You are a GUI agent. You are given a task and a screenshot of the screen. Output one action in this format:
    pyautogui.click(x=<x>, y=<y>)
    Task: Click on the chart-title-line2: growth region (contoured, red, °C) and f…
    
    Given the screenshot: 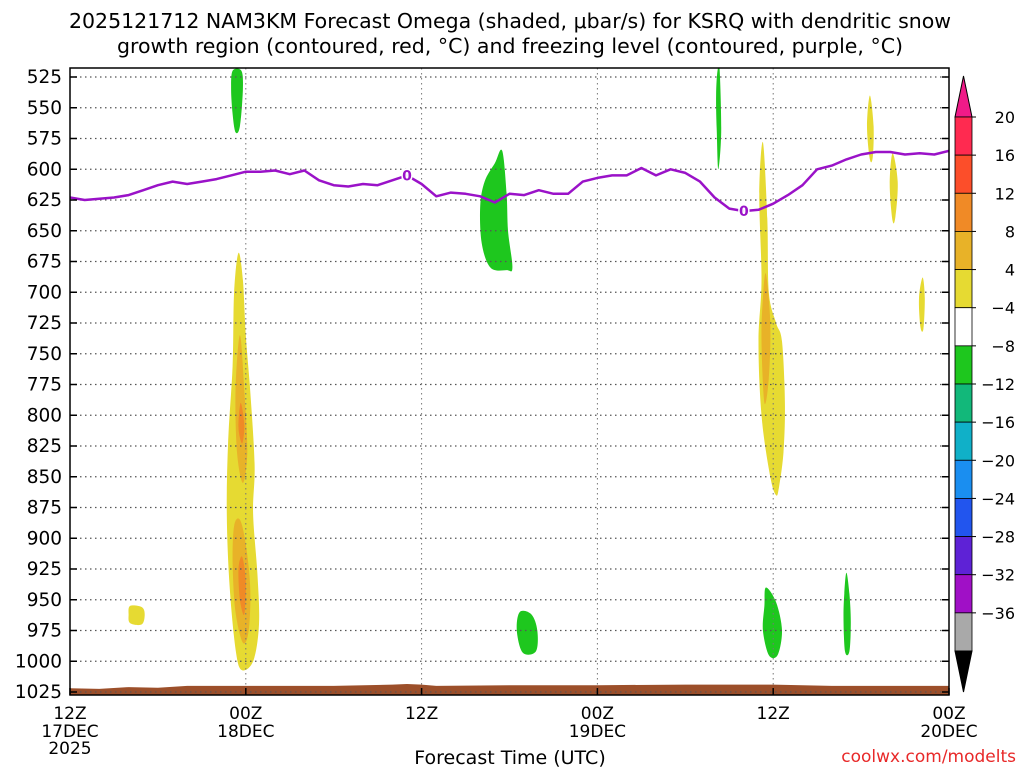 What is the action you would take?
    pyautogui.click(x=510, y=46)
    